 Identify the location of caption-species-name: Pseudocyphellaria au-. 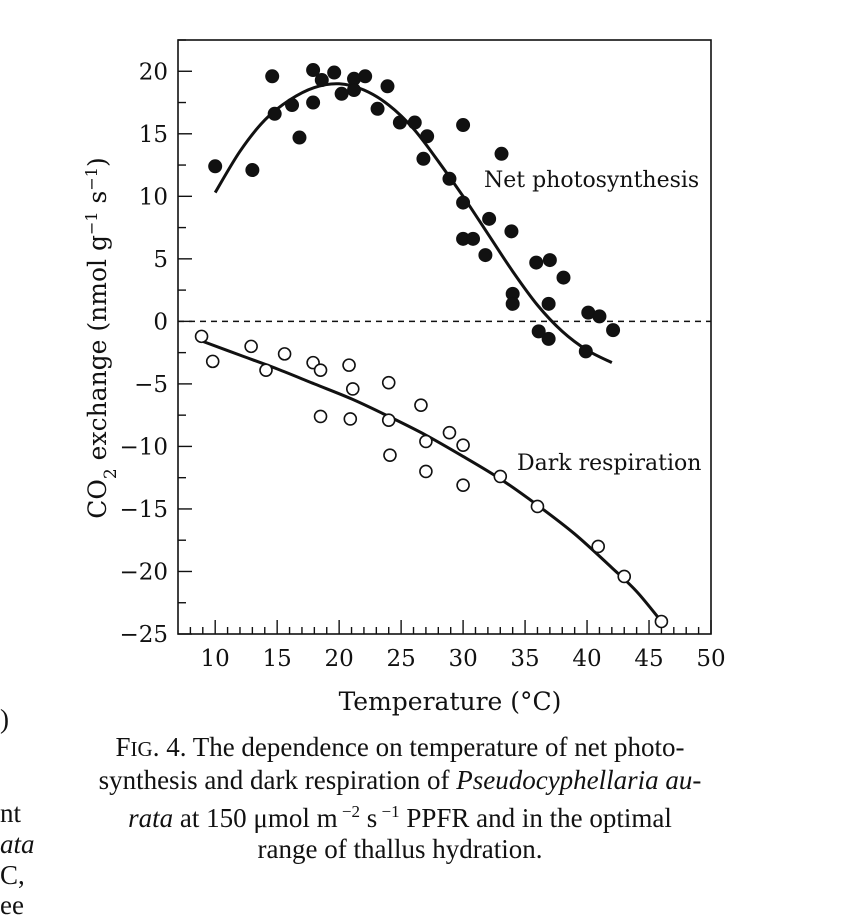
(579, 780).